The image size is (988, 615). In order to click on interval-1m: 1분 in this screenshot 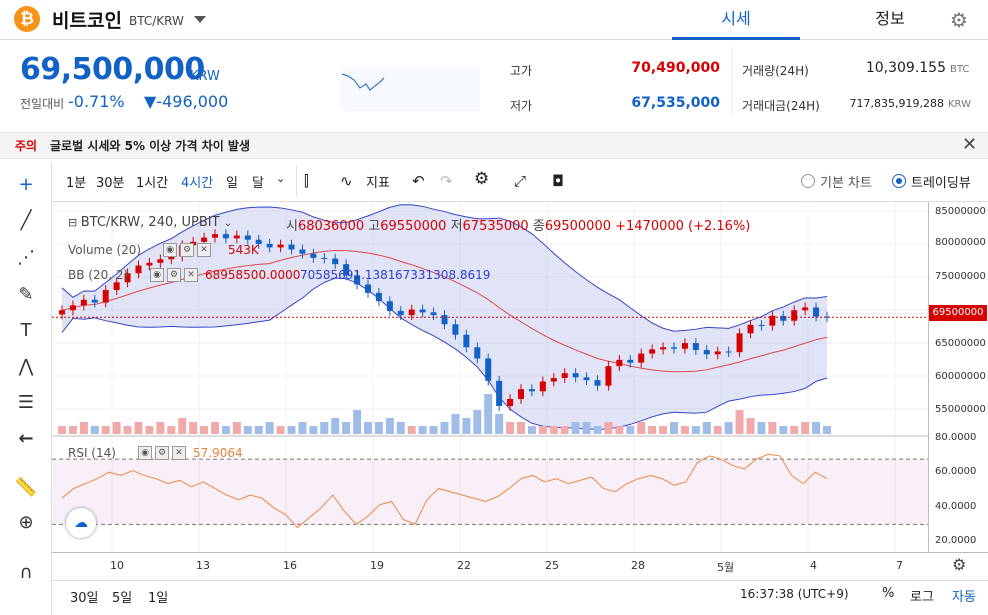, I will do `click(76, 183)`.